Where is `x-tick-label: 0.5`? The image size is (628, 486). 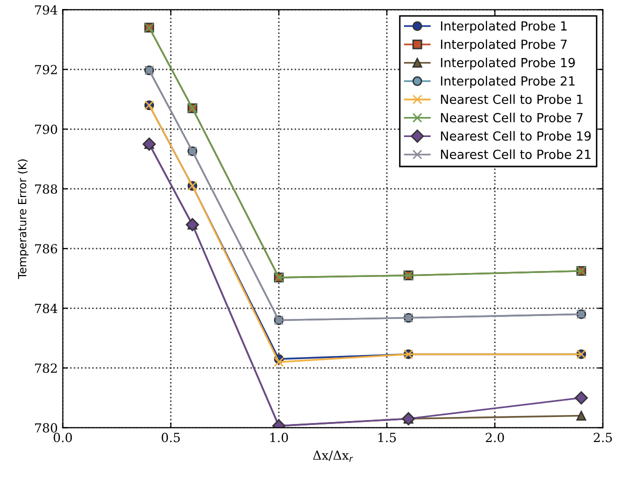 x-tick-label: 0.5 is located at coordinates (171, 437).